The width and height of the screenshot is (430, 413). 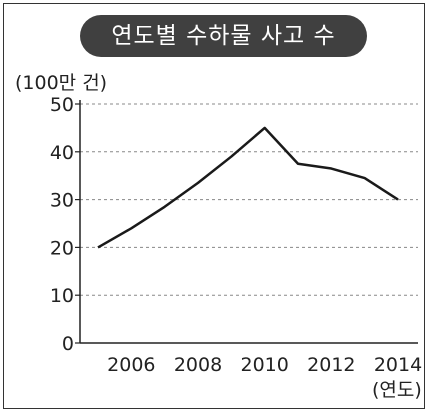 What do you see at coordinates (131, 365) in the screenshot?
I see `x-tick-label-2006: 2006` at bounding box center [131, 365].